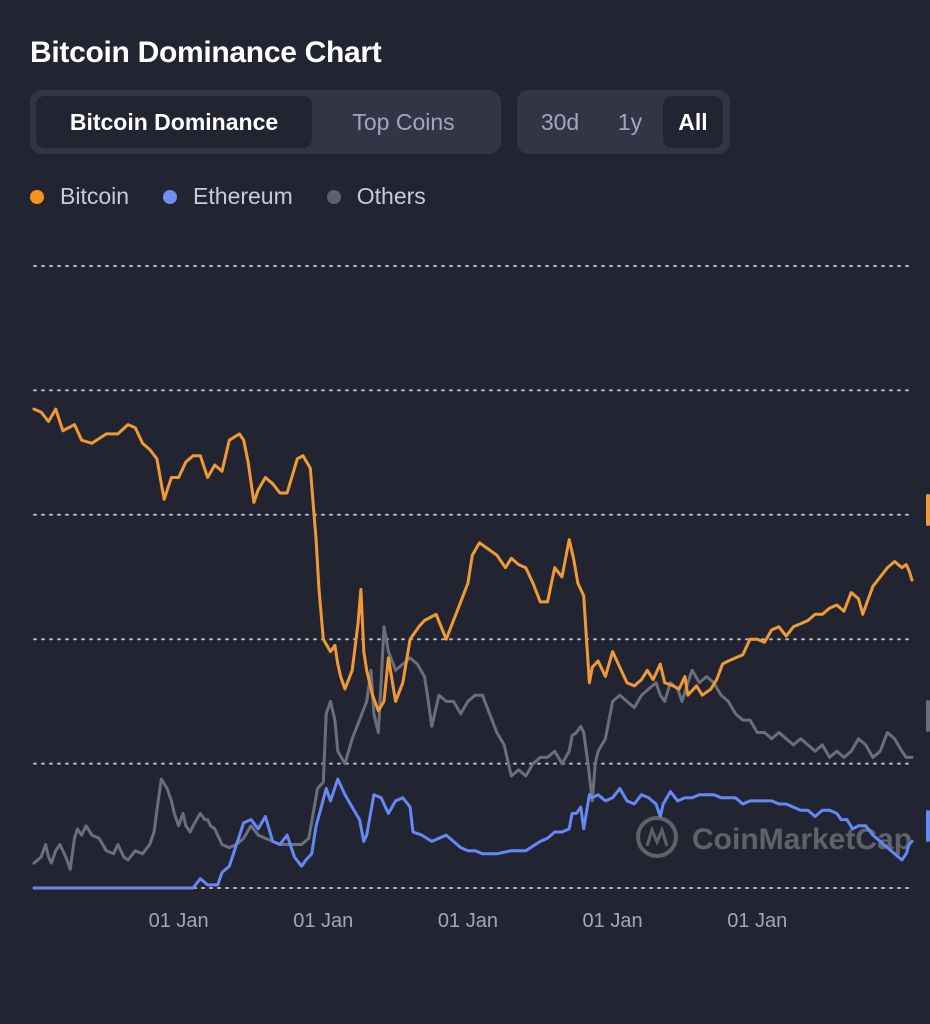  I want to click on chart-legend: Bitcoin Ethereum Others, so click(245, 196).